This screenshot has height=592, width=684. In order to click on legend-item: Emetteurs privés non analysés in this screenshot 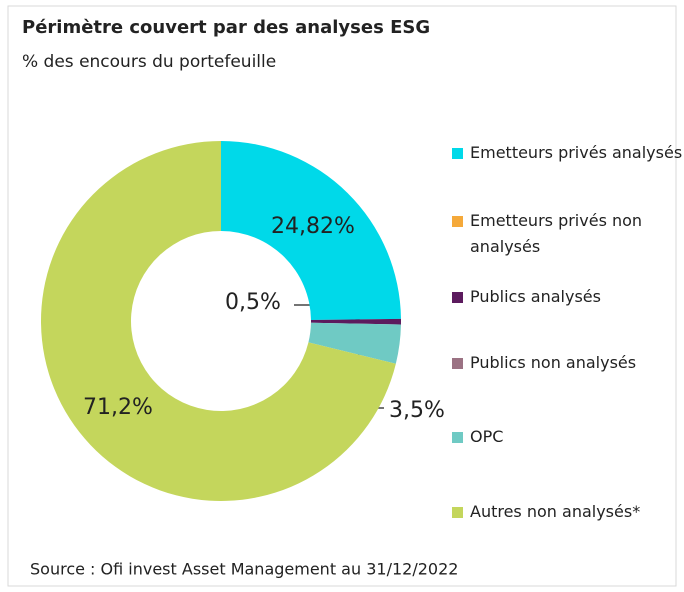, I will do `click(568, 234)`.